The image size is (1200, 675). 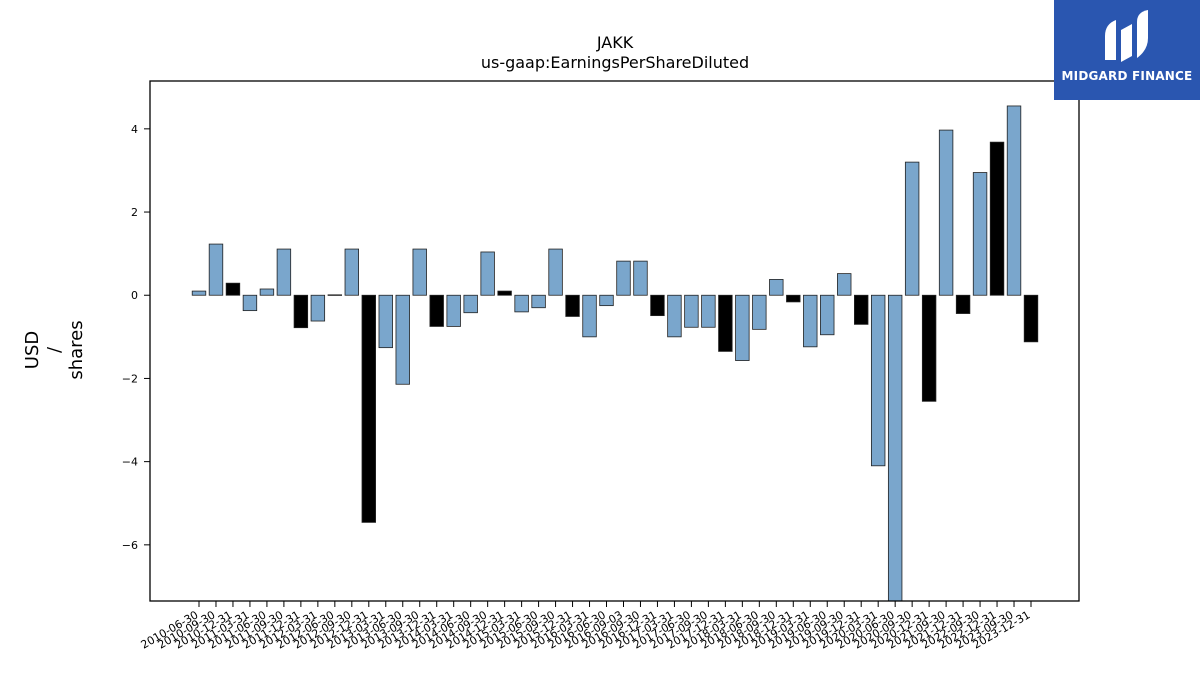 What do you see at coordinates (136, 337) in the screenshot?
I see `y-axis: 4 2 0 −2 −4 −6` at bounding box center [136, 337].